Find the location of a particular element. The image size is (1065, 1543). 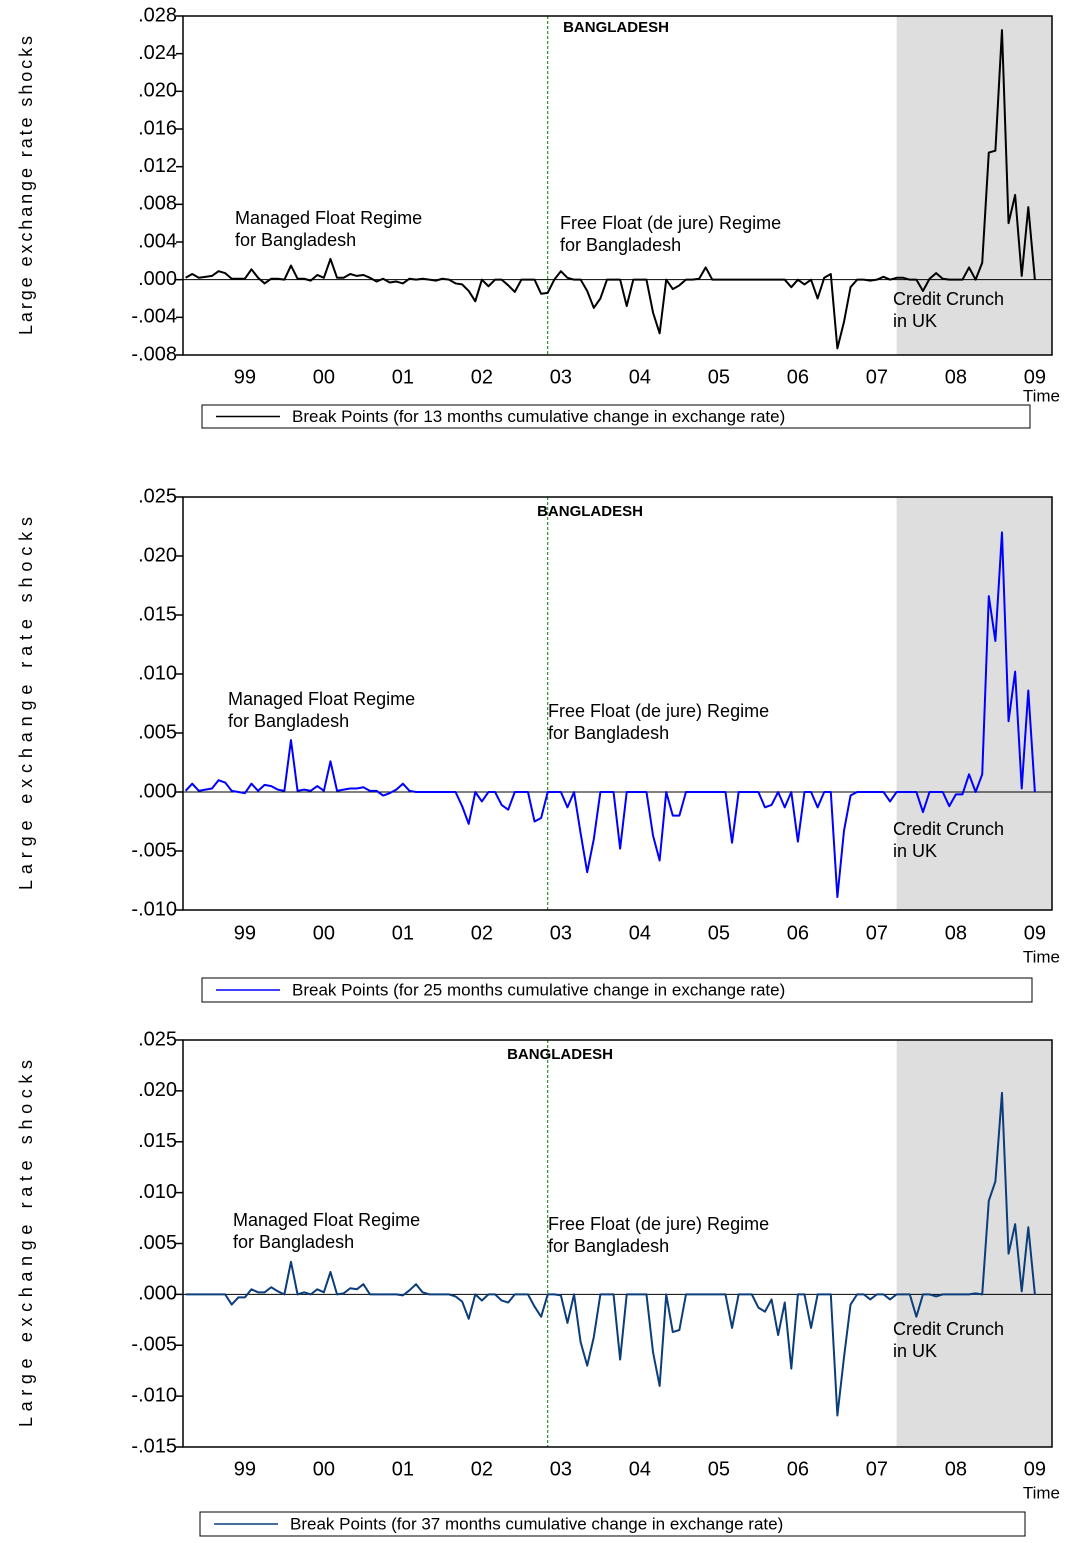

y-tick-label: -.008 is located at coordinates (154, 354).